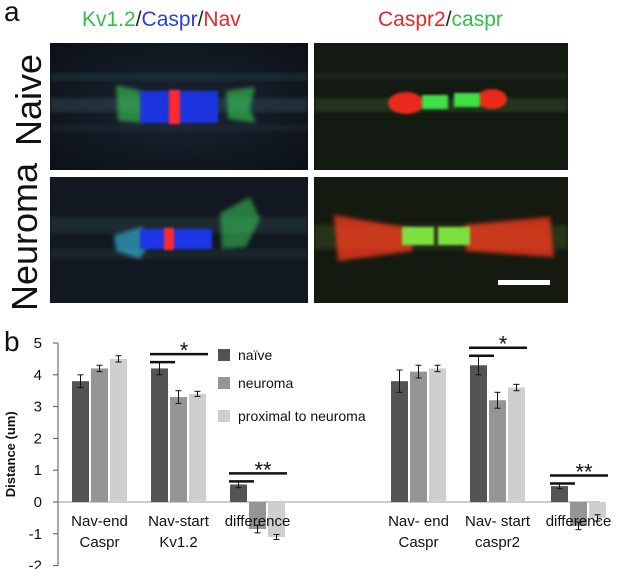  Describe the element at coordinates (10, 454) in the screenshot. I see `y-axis-label: Distance (um)` at that location.